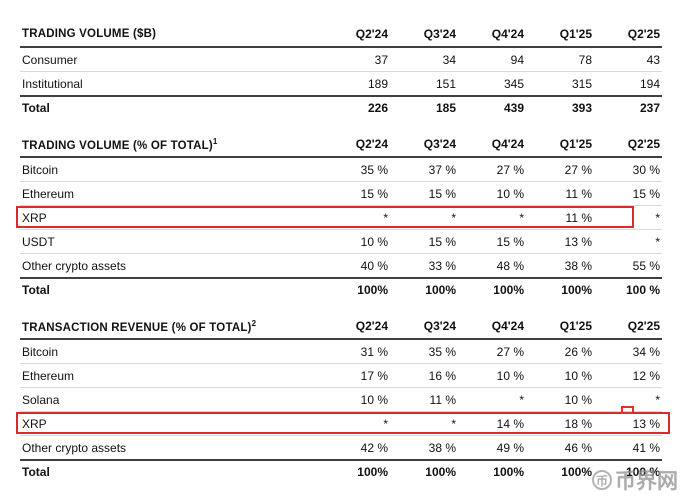 Image resolution: width=682 pixels, height=501 pixels. What do you see at coordinates (646, 447) in the screenshot?
I see `value-cell: 41 %` at bounding box center [646, 447].